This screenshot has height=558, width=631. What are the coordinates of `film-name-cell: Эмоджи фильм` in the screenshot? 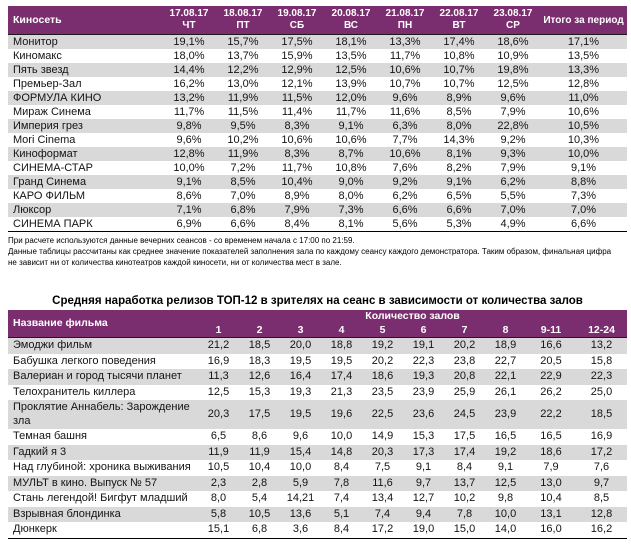 It's located at (53, 345).